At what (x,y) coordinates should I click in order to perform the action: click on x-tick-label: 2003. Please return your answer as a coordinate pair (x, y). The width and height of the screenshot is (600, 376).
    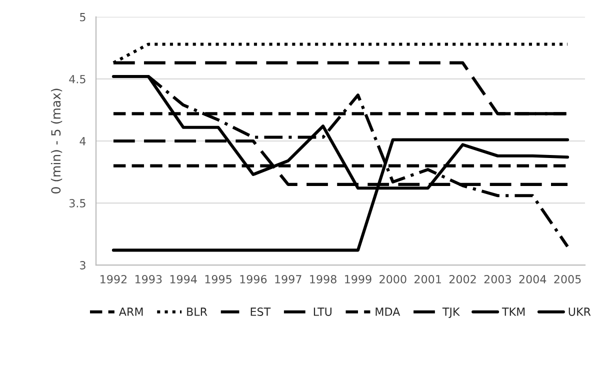
    Looking at the image, I should click on (497, 279).